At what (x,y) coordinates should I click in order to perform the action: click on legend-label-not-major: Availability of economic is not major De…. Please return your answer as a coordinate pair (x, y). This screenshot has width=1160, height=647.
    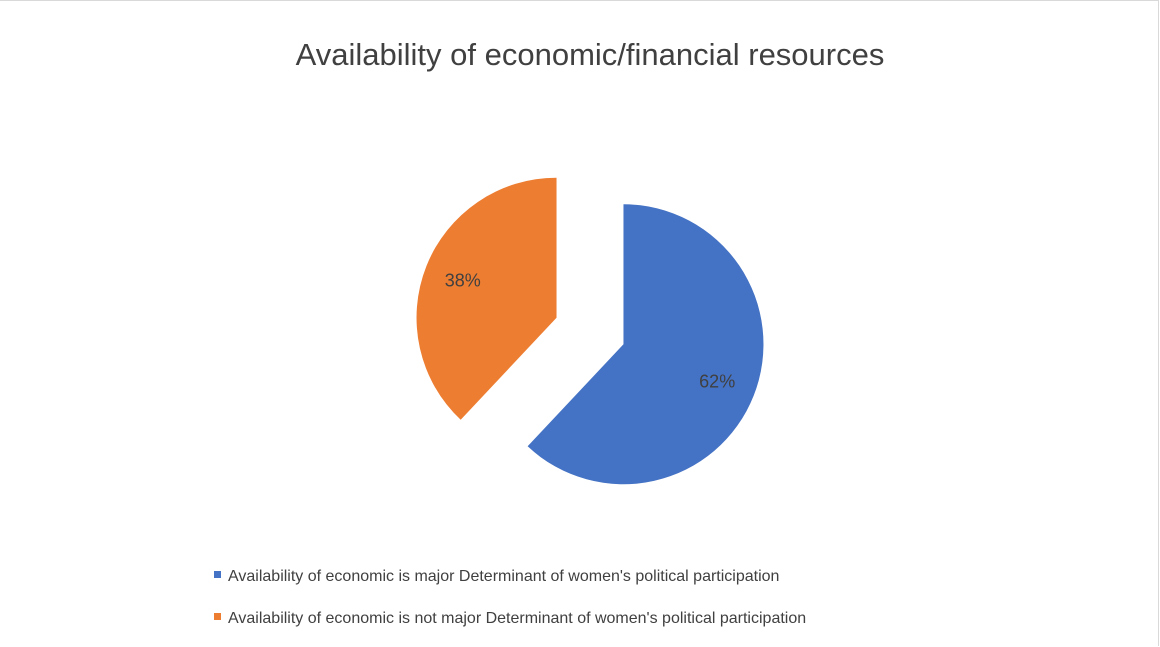
    Looking at the image, I should click on (517, 618).